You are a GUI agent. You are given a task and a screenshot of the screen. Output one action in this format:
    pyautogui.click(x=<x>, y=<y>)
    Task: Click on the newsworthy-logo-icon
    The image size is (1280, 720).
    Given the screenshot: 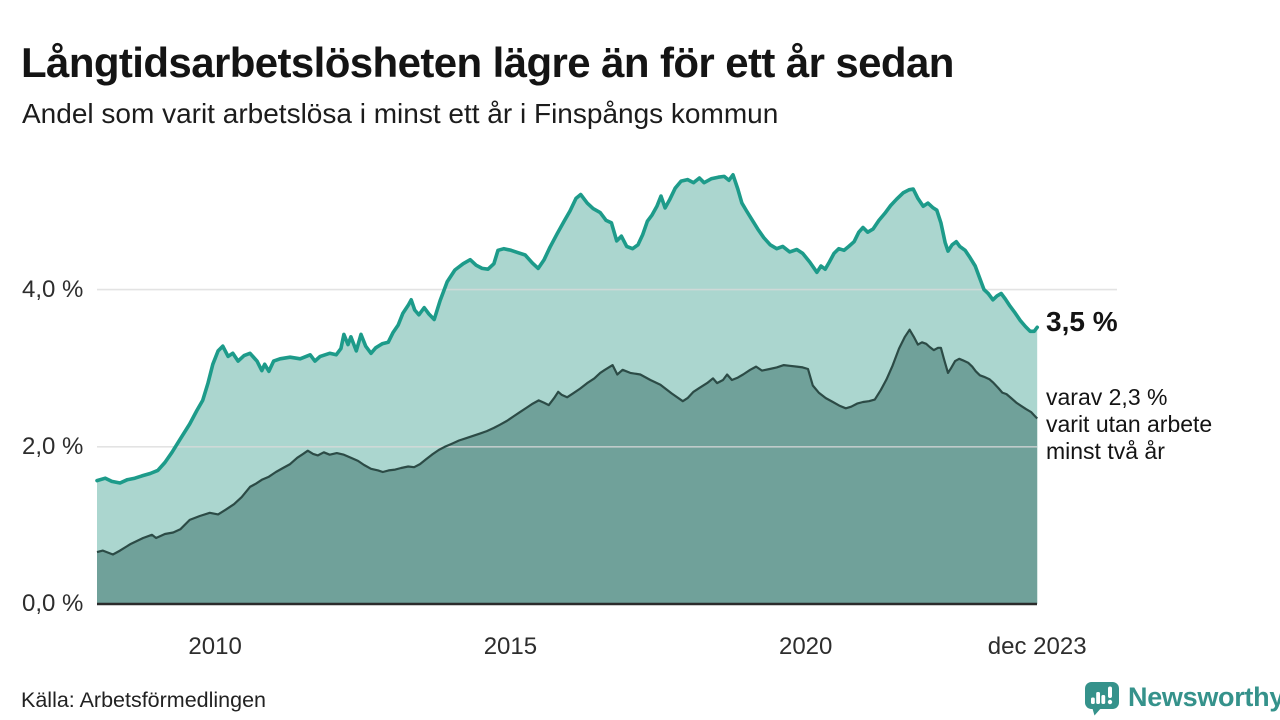 What is the action you would take?
    pyautogui.click(x=1102, y=699)
    